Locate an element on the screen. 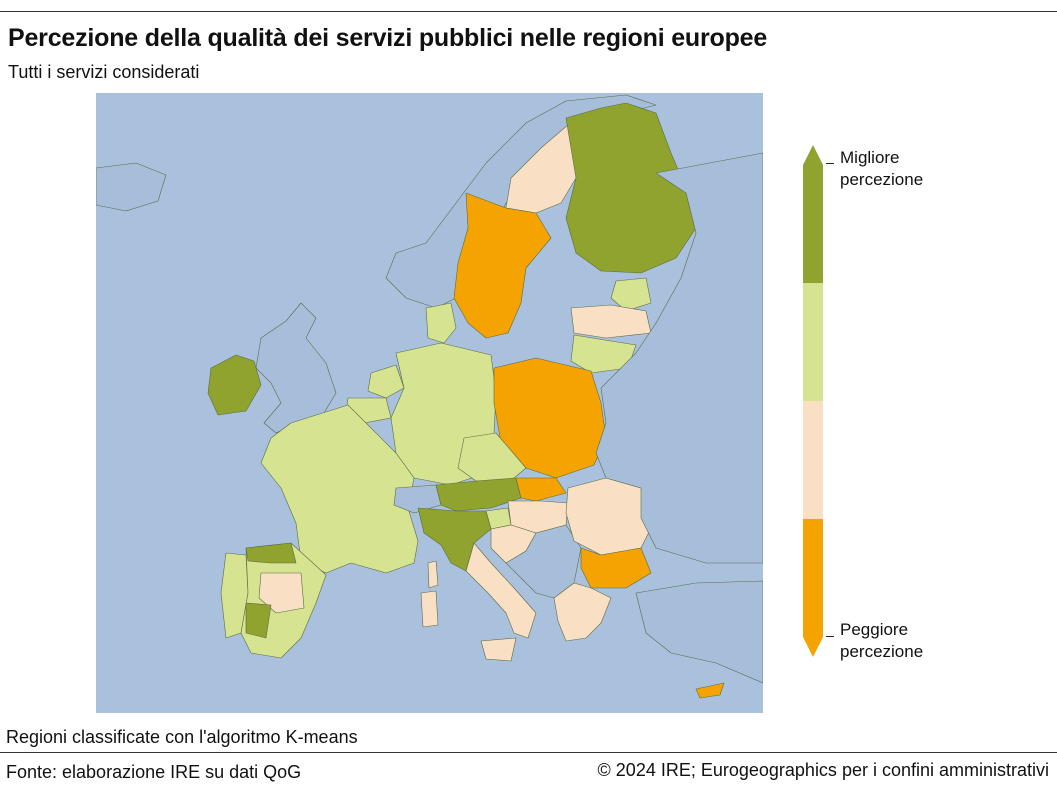 This screenshot has width=1057, height=791. region-austria is located at coordinates (478, 494).